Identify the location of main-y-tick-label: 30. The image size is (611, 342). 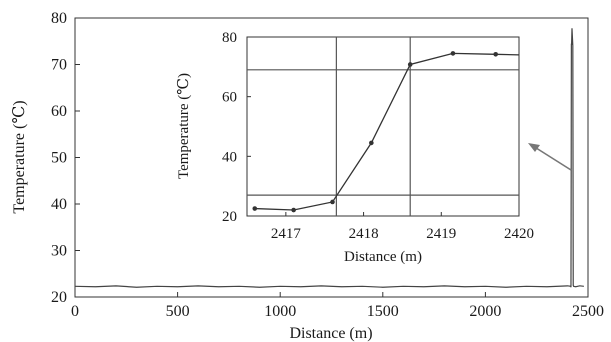
(59, 251).